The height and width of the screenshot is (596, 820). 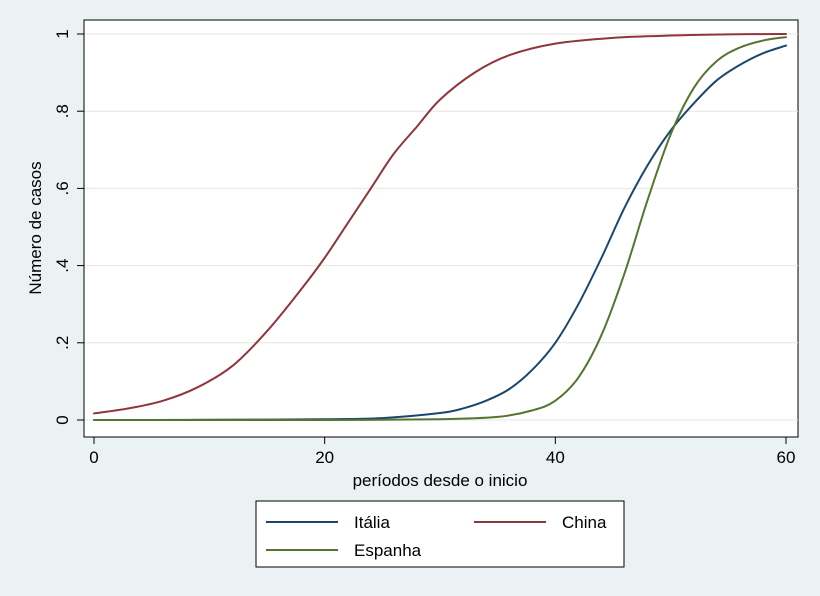 I want to click on y-tick-label: .2, so click(x=62, y=343).